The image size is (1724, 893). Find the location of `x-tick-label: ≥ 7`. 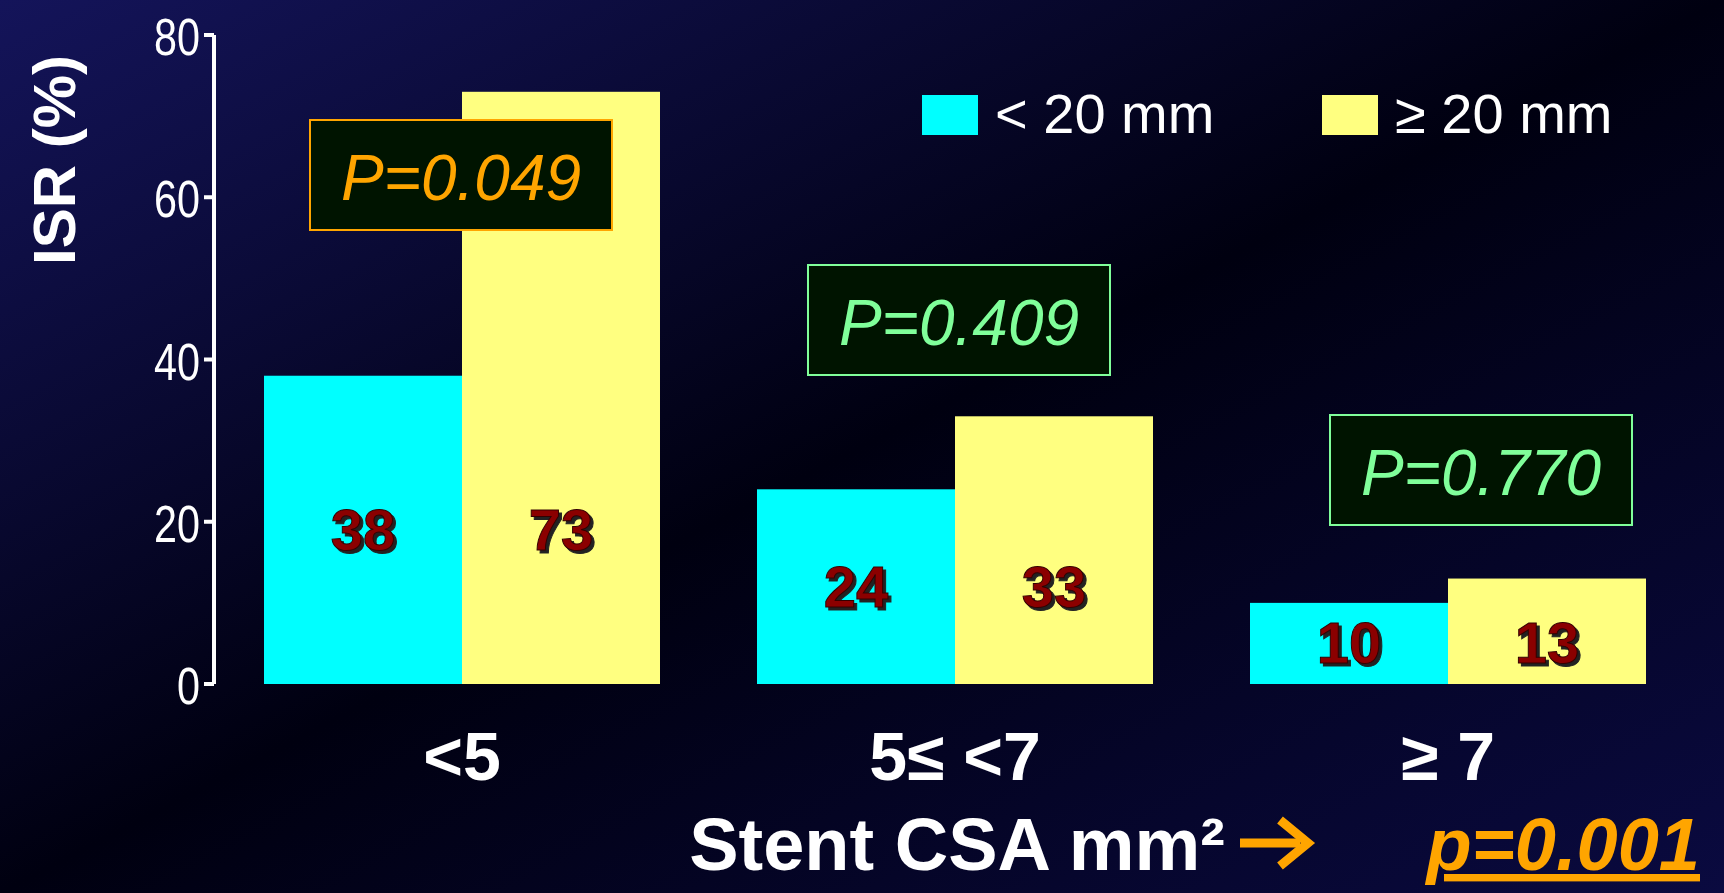

x-tick-label: ≥ 7 is located at coordinates (1448, 756).